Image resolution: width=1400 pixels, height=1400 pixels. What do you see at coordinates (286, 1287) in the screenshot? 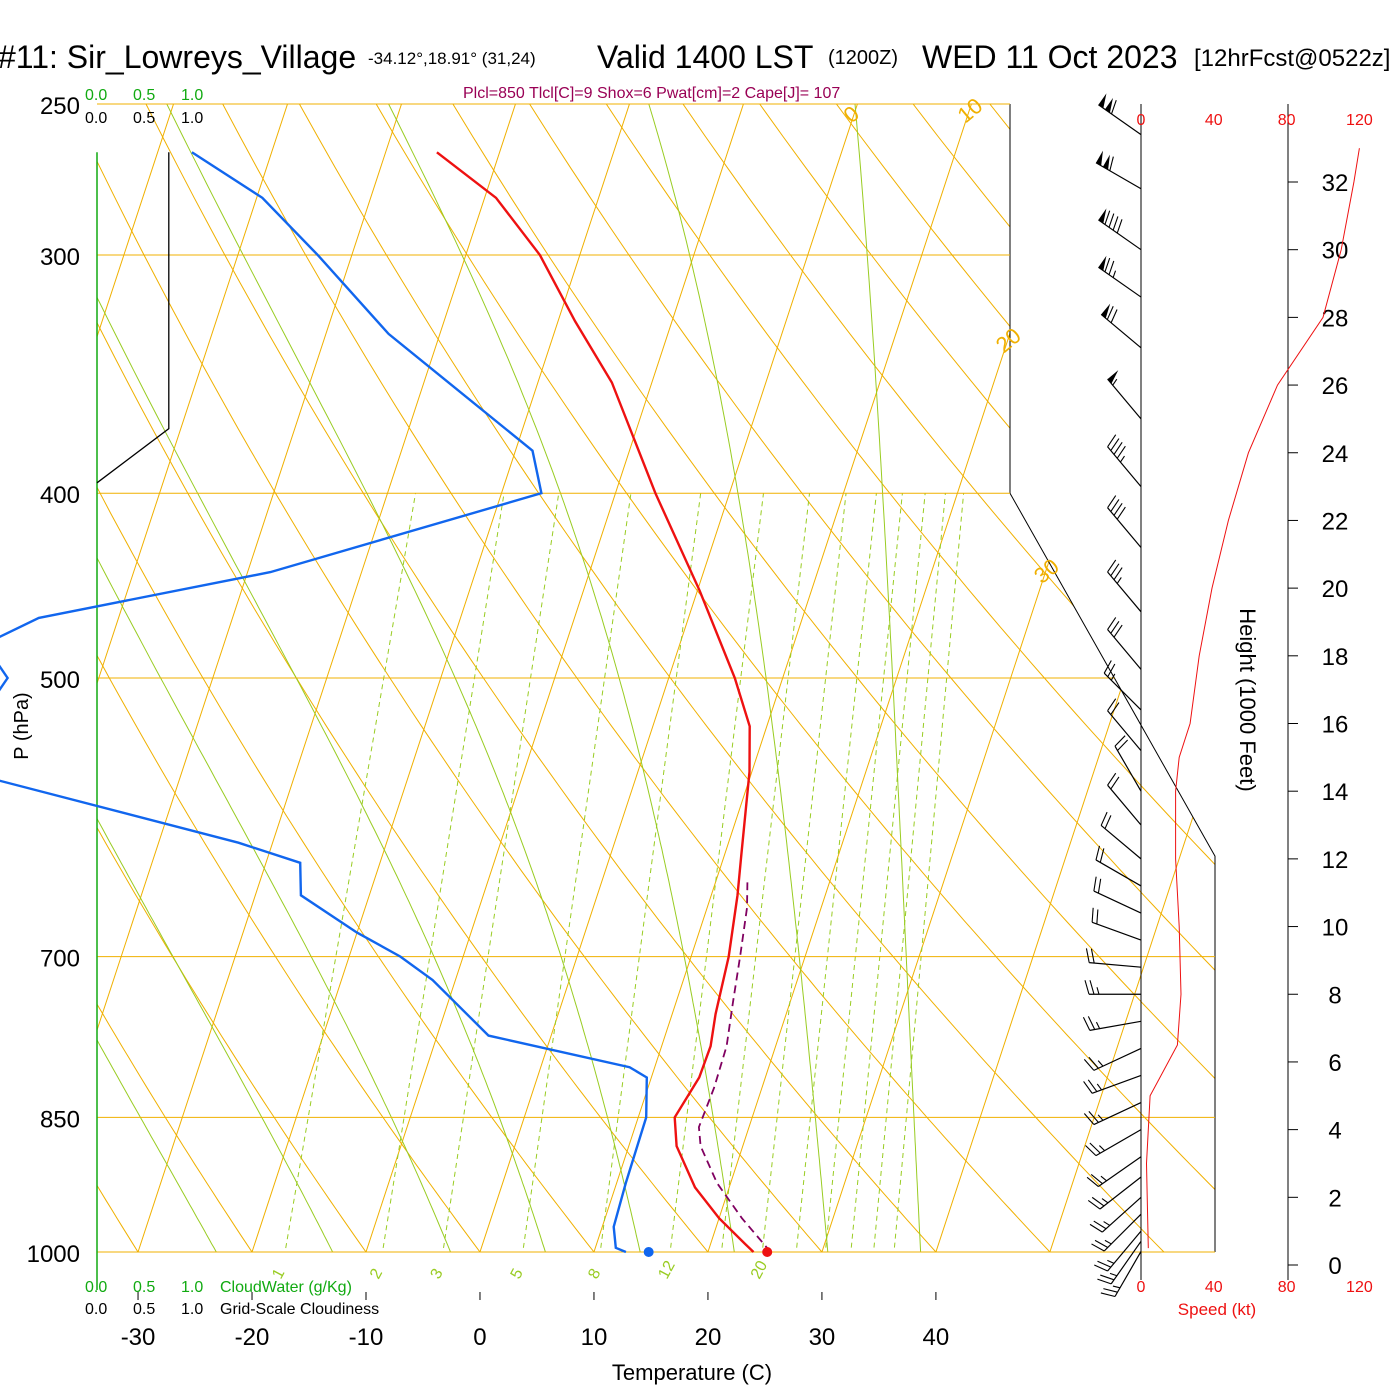
I see `cloudwater-label: CloudWater (g/Kg)` at bounding box center [286, 1287].